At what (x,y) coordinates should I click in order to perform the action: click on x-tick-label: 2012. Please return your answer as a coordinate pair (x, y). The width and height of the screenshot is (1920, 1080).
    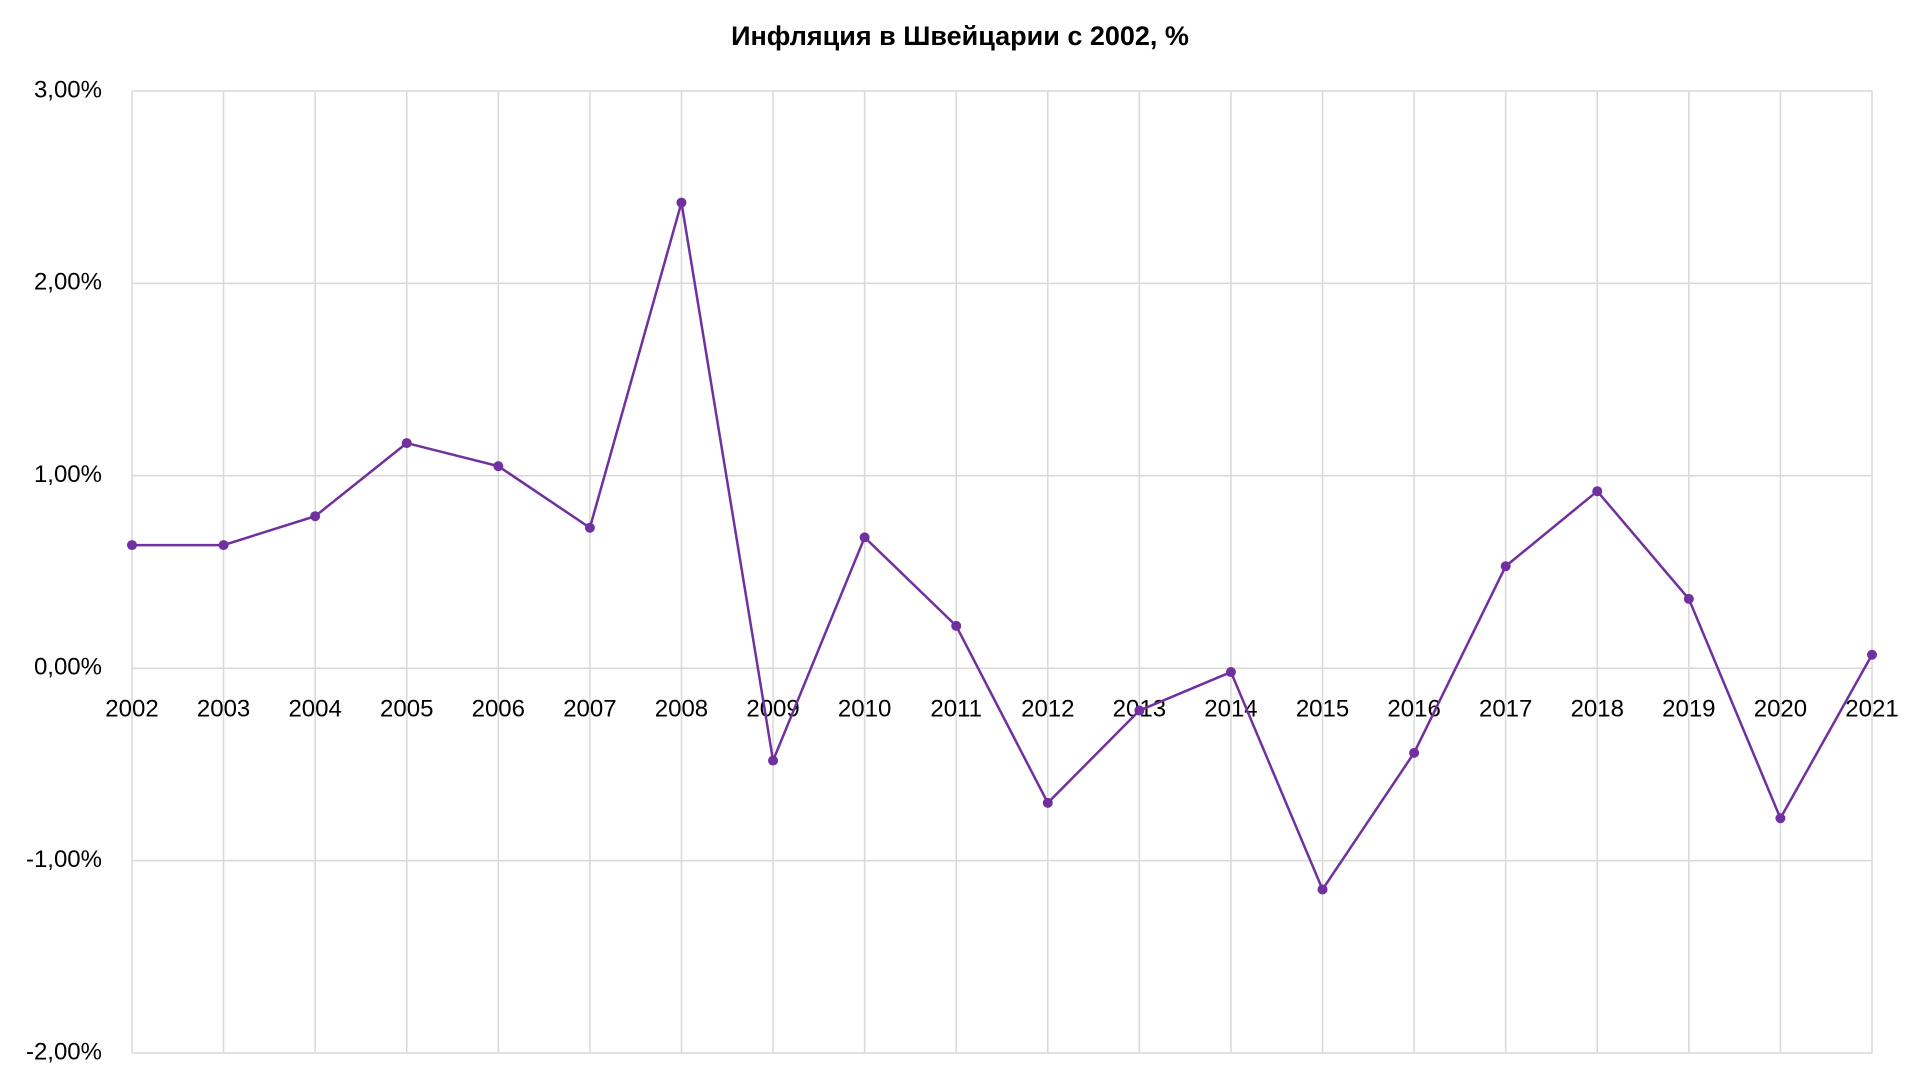
    Looking at the image, I should click on (1047, 709).